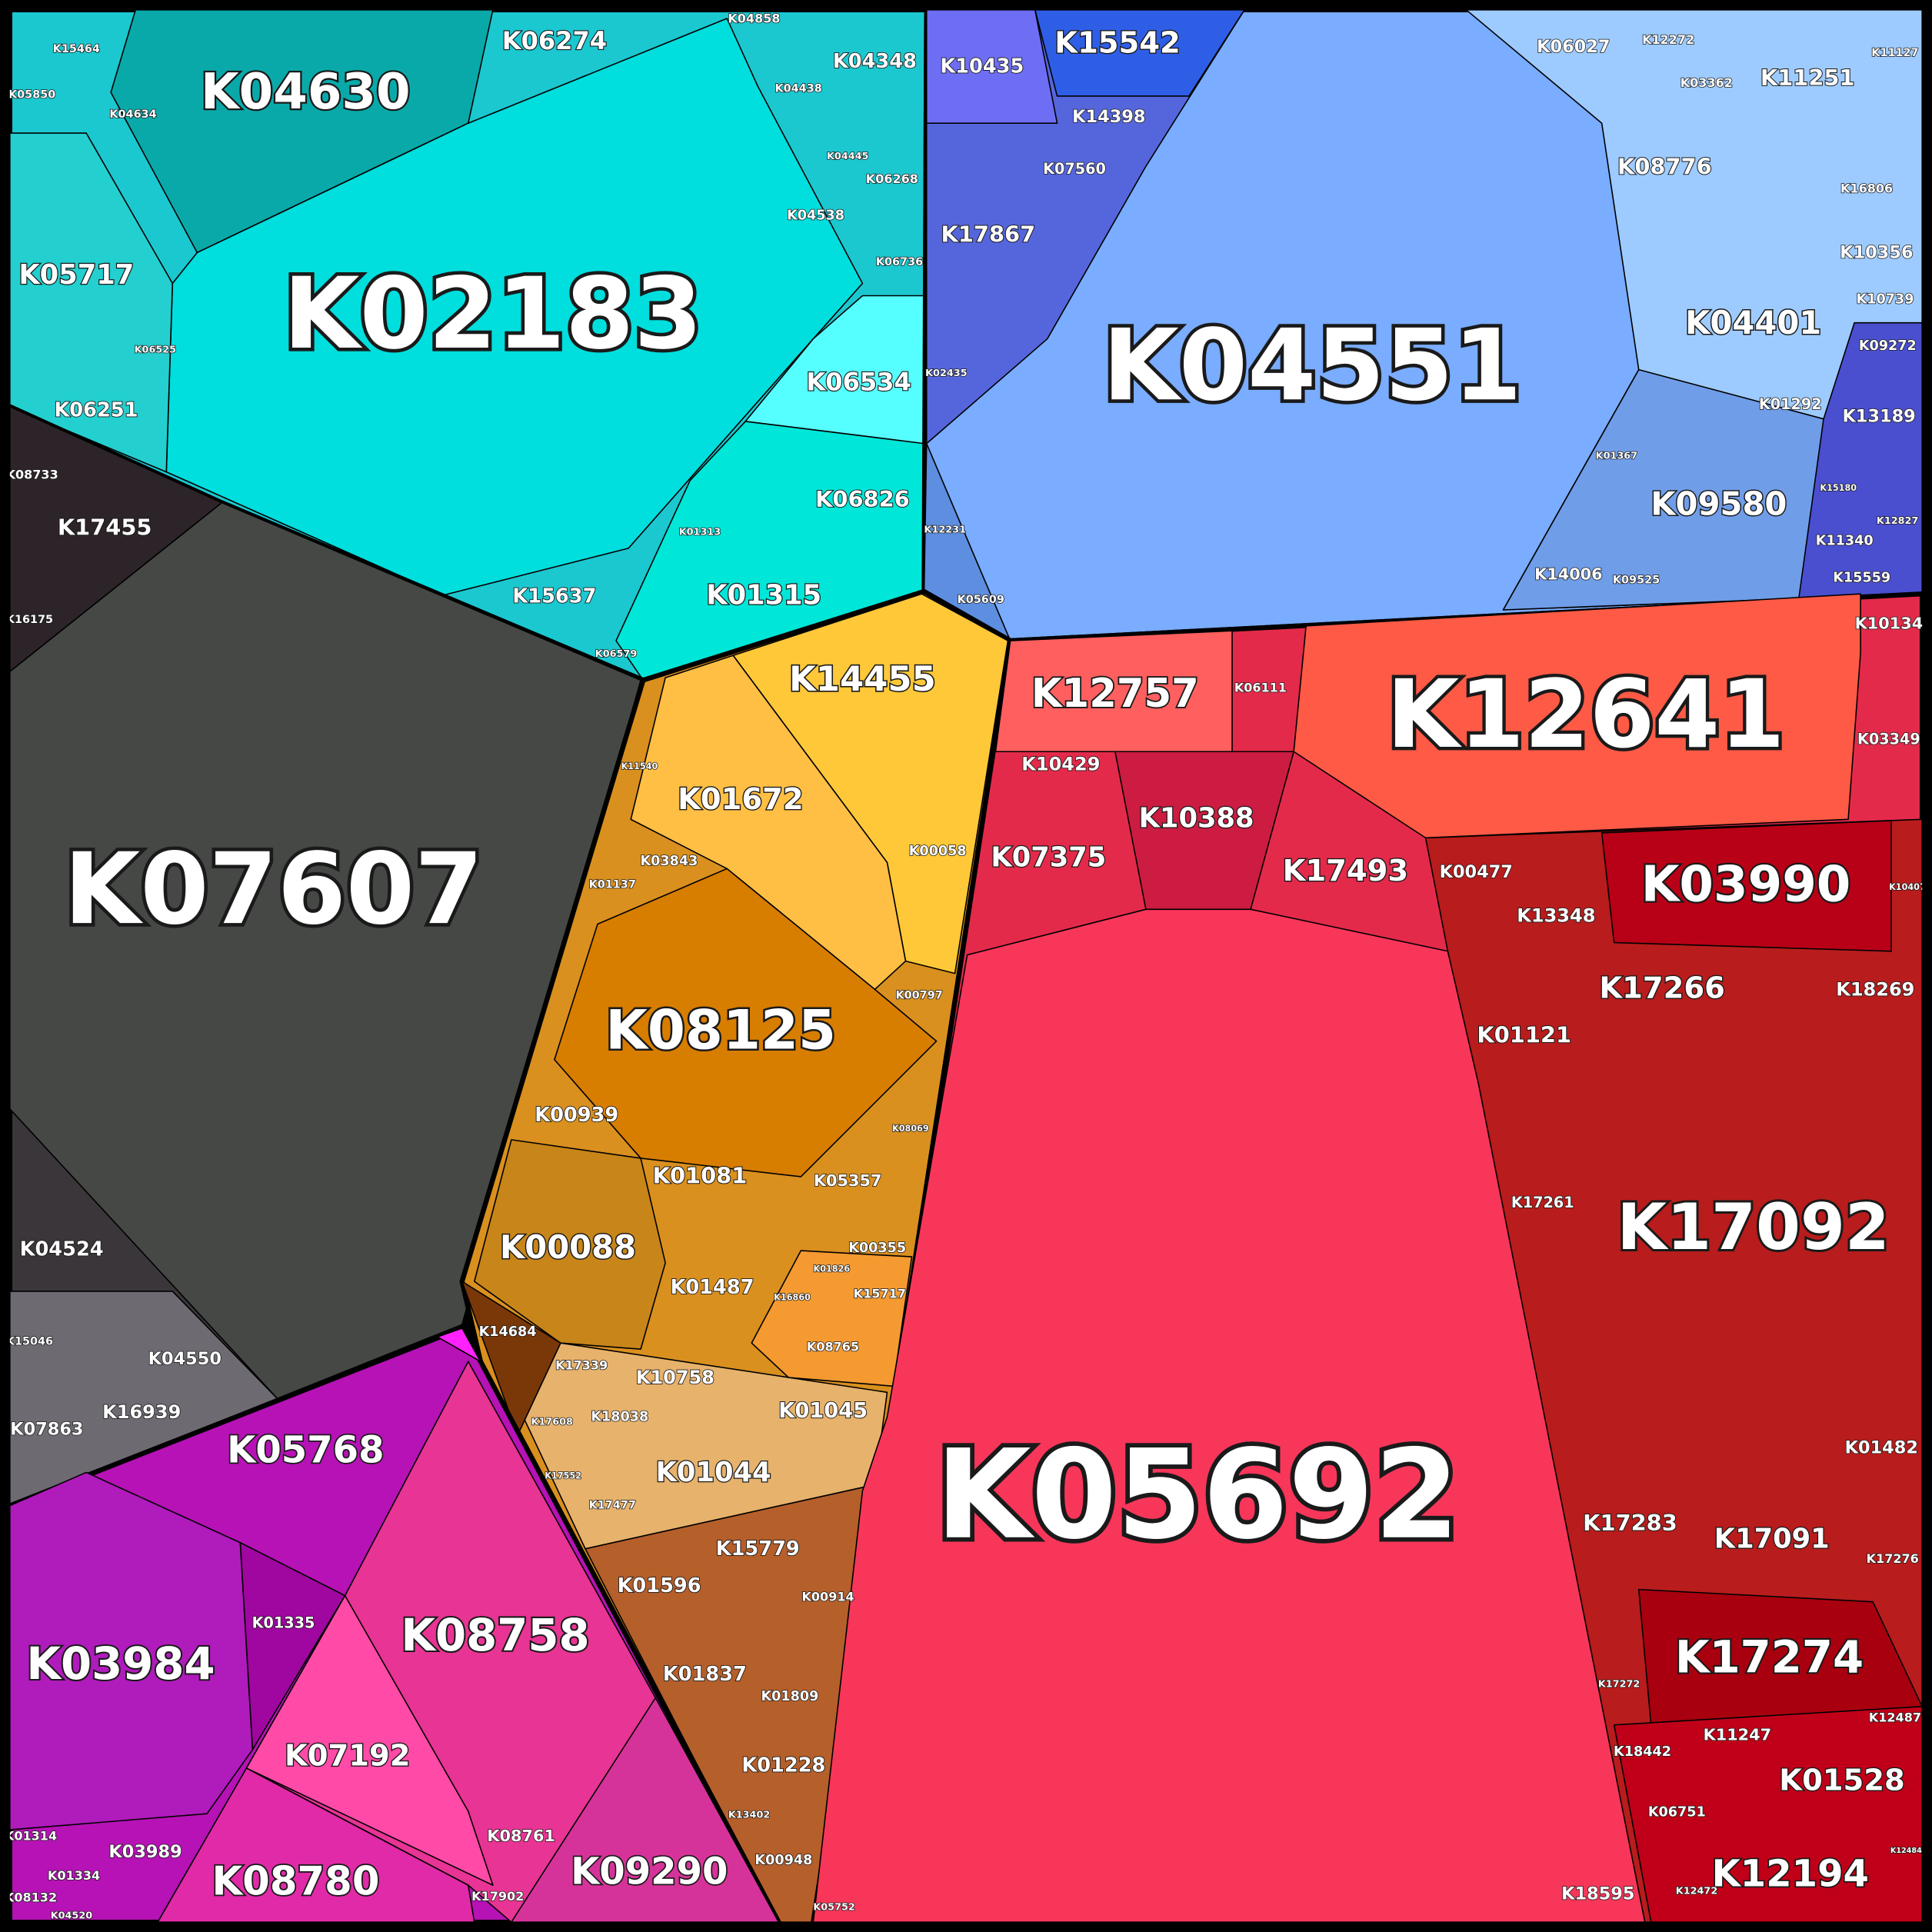 This screenshot has width=1932, height=1932. I want to click on cell-label: K05850, so click(31, 94).